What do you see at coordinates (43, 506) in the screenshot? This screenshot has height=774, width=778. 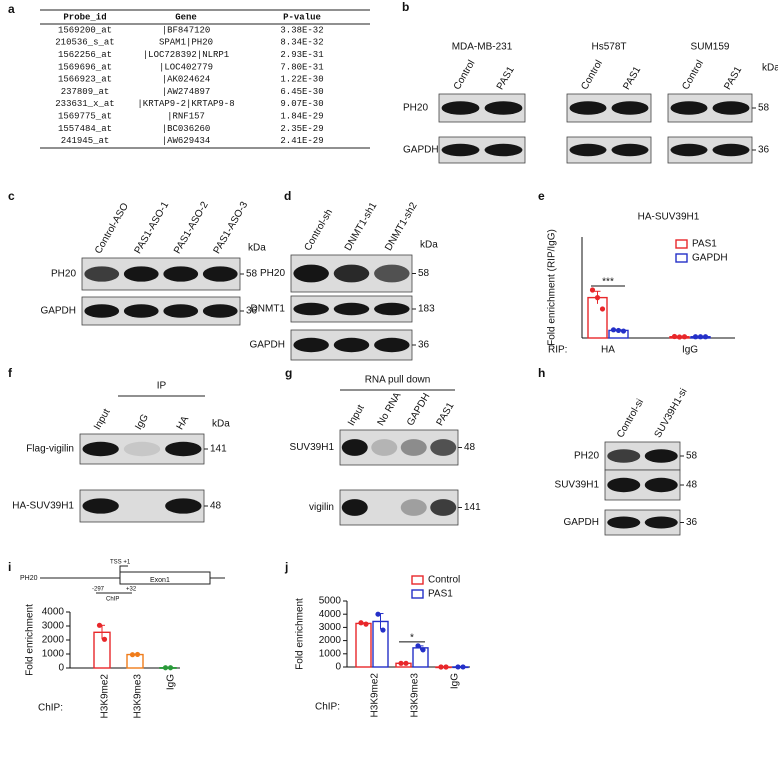 I see `protein-label: HA-SUV39H1` at bounding box center [43, 506].